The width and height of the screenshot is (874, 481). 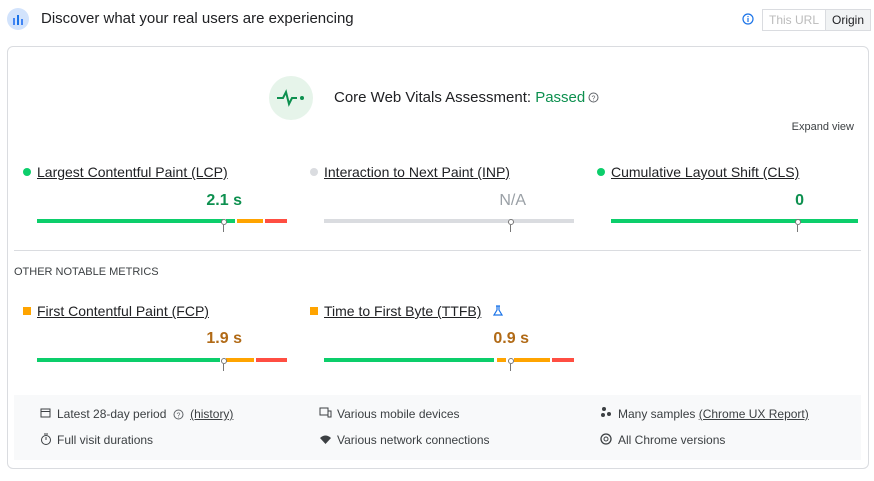 I want to click on crux-icon, so click(x=18, y=19).